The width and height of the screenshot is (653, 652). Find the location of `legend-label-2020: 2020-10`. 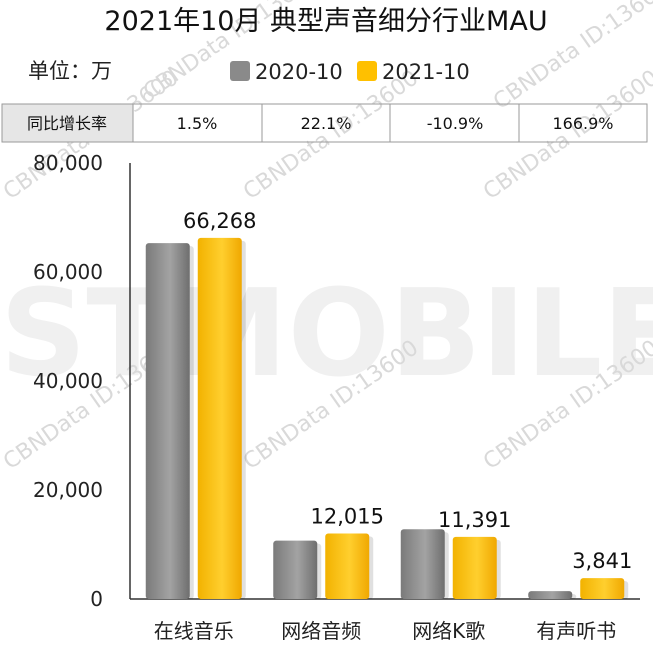

legend-label-2020: 2020-10 is located at coordinates (299, 72).